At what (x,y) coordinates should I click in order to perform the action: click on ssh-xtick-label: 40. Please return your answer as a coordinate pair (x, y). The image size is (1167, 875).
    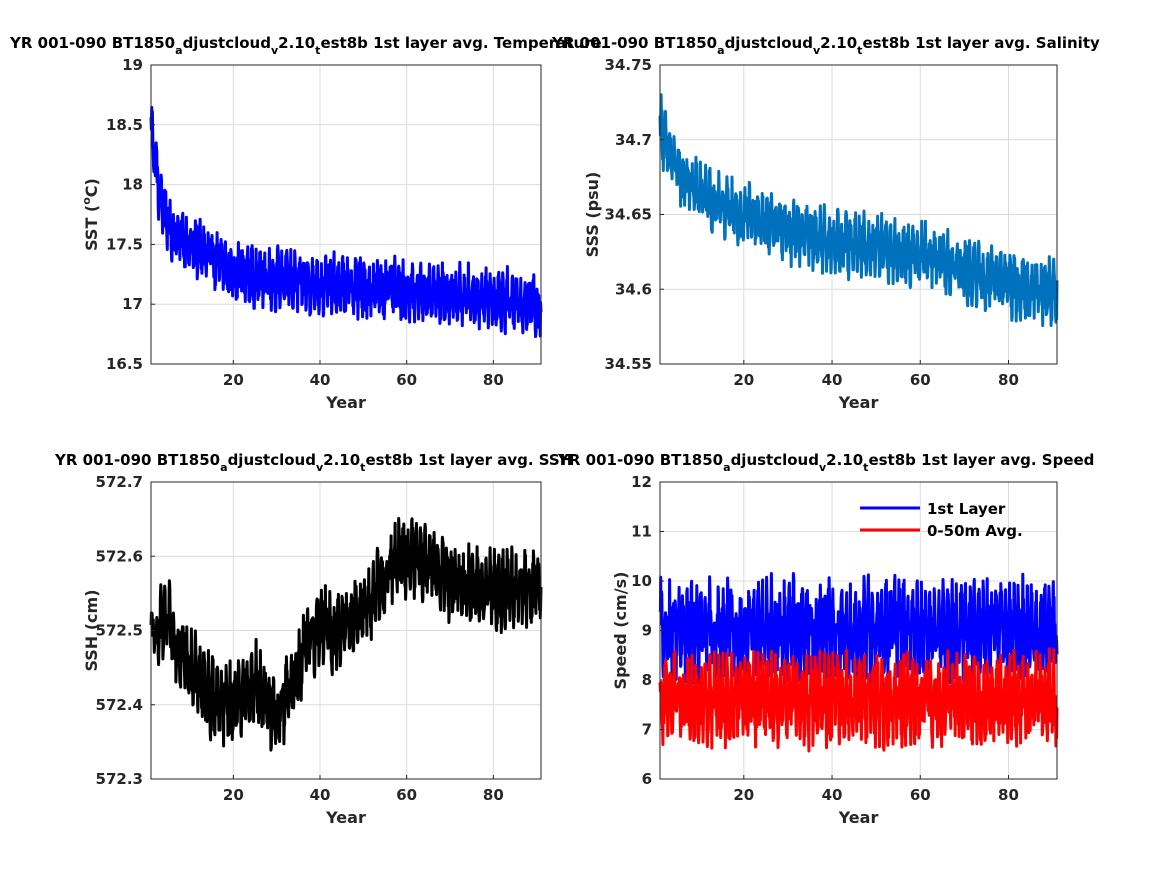
    Looking at the image, I should click on (320, 795).